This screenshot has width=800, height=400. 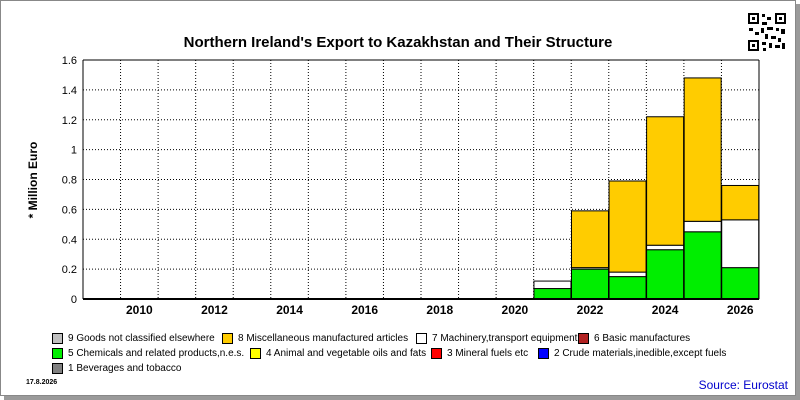 I want to click on legend-label: 4 Animal and vegetable oils and fats, so click(x=346, y=353).